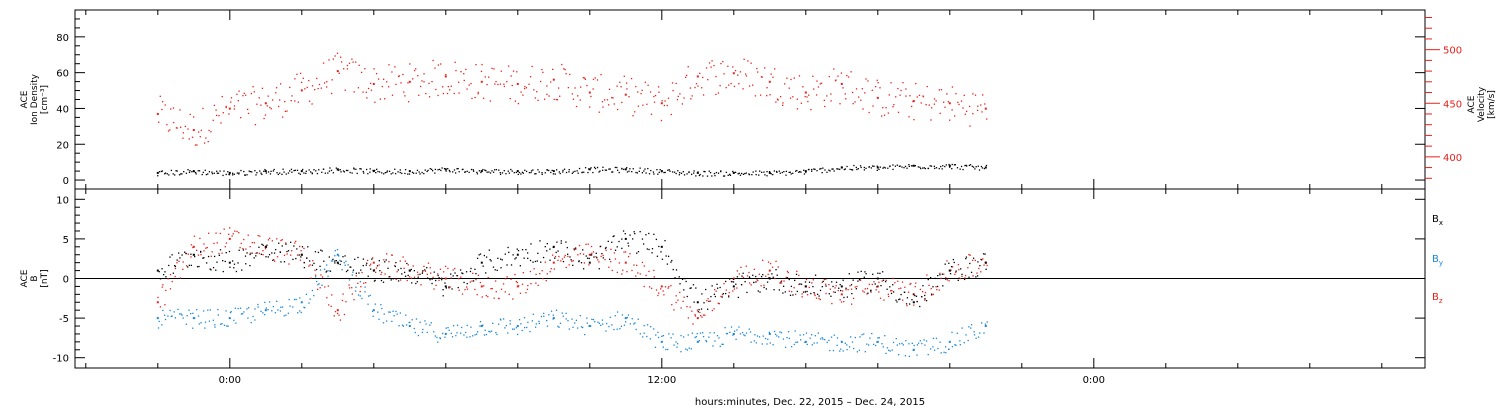 The image size is (1500, 414). I want to click on velocity-point, so click(481, 81).